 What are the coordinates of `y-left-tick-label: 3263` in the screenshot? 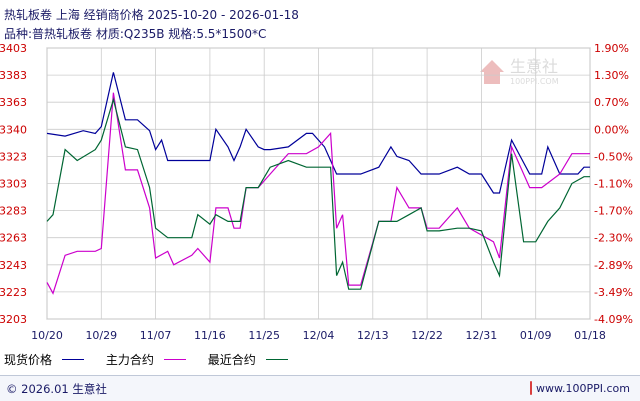 It's located at (13, 238).